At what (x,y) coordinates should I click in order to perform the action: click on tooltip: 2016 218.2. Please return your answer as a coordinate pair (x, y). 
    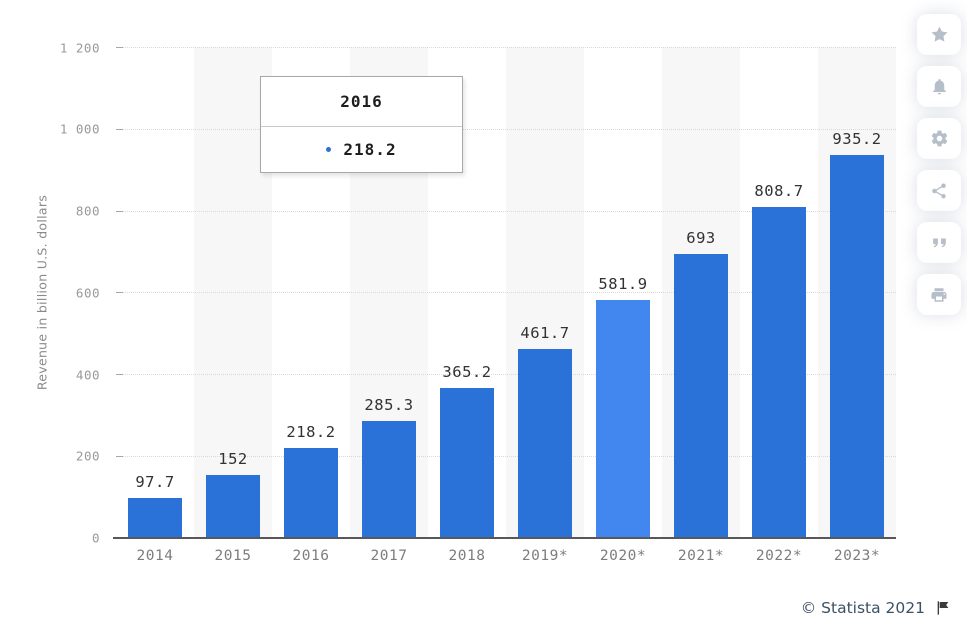
    Looking at the image, I should click on (361, 124).